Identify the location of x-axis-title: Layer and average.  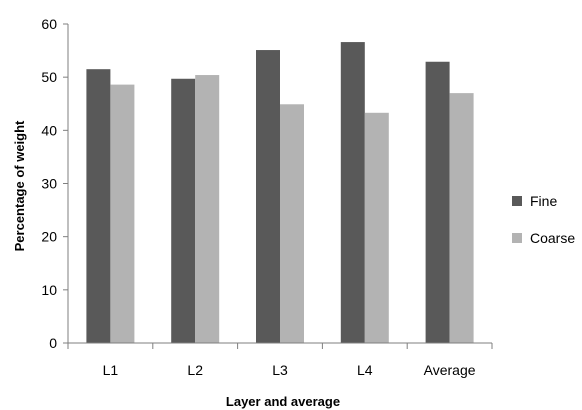
(283, 401).